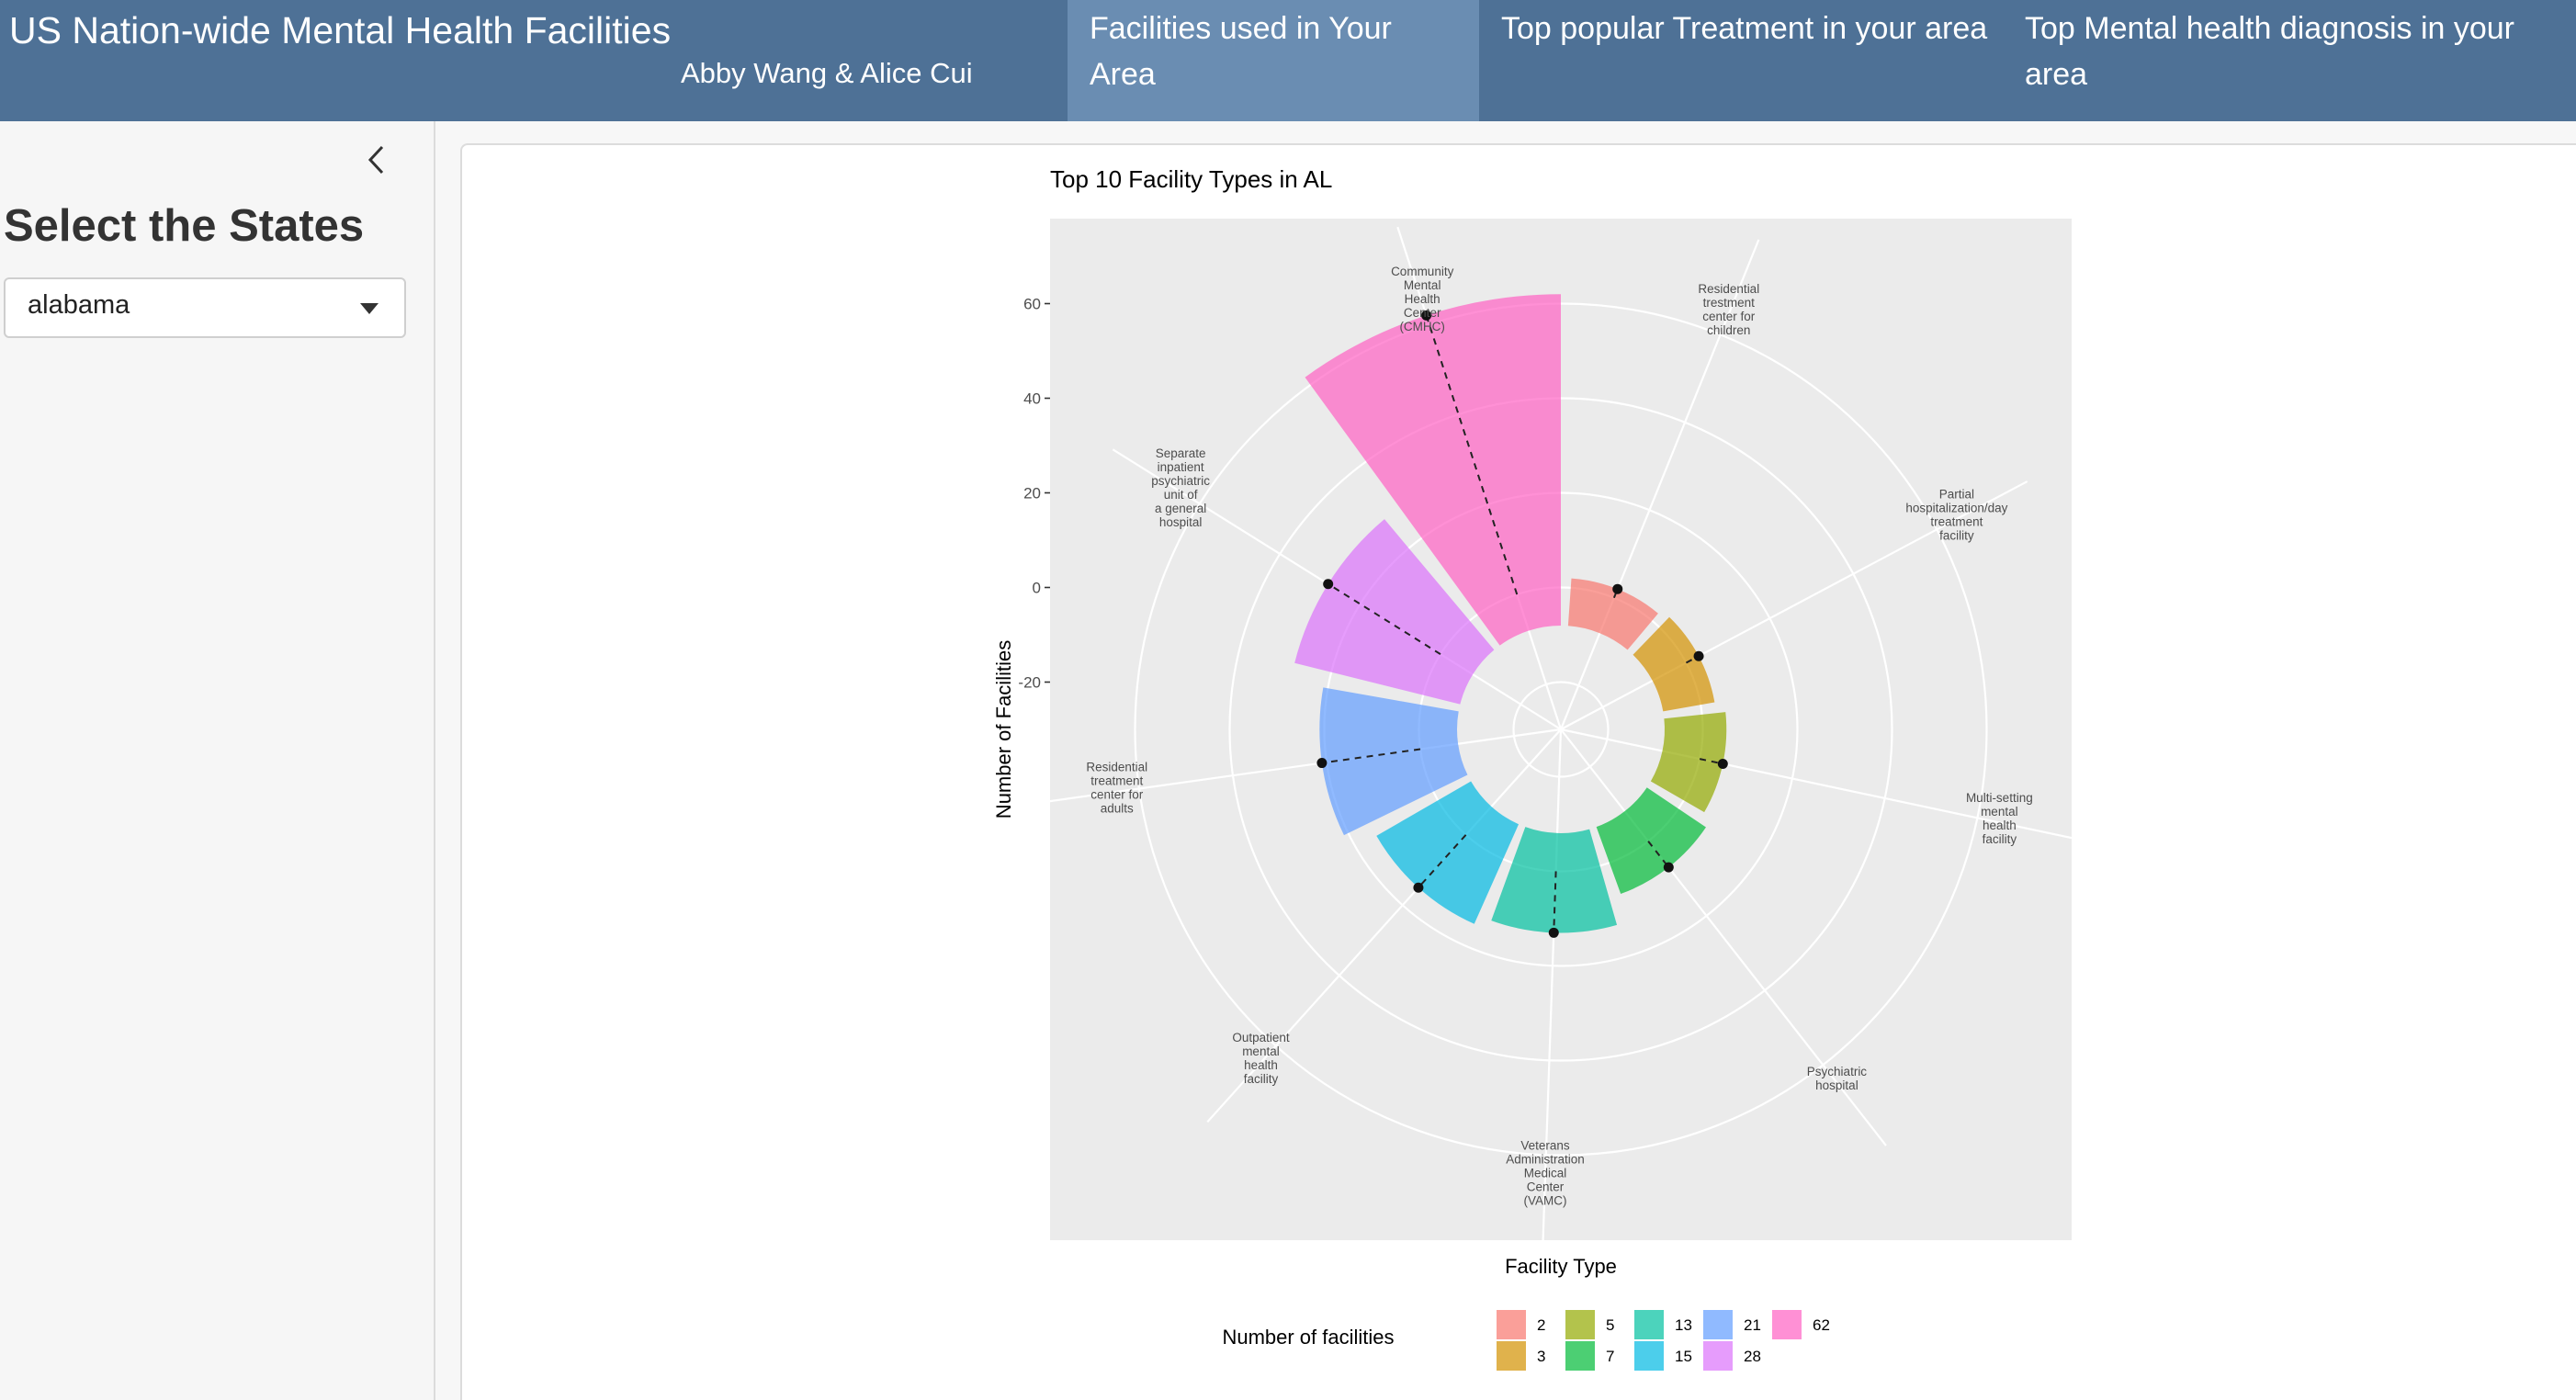 This screenshot has height=1400, width=2576. What do you see at coordinates (1752, 1356) in the screenshot?
I see `legend-label-28: 28` at bounding box center [1752, 1356].